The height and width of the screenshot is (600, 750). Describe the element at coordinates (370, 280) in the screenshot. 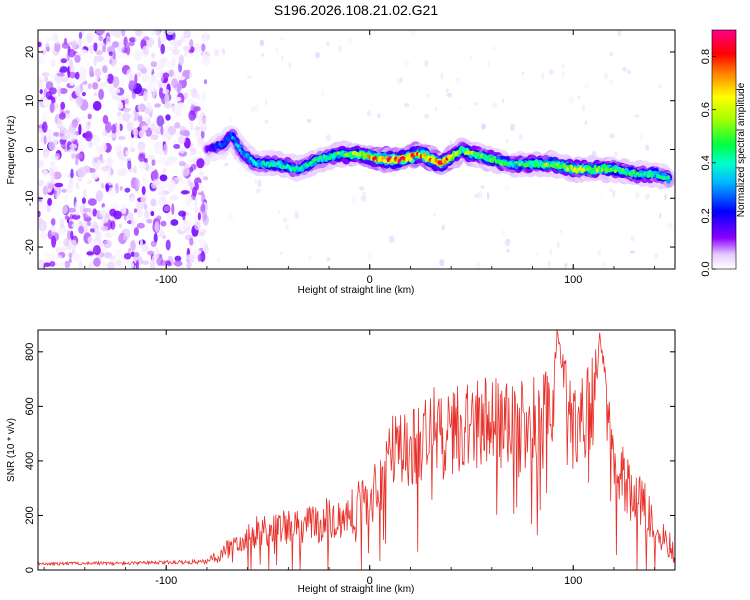

I see `x-tick-label: 0` at that location.